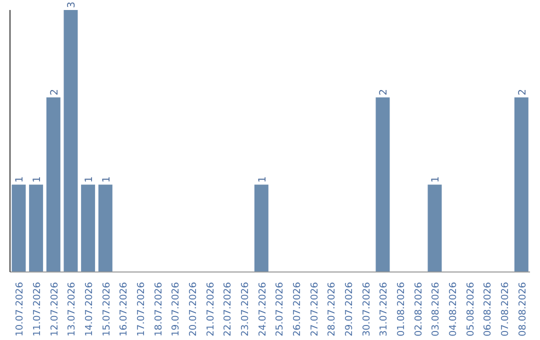 The height and width of the screenshot is (340, 540). I want to click on x-tick-label: 02.08.2026, so click(418, 309).